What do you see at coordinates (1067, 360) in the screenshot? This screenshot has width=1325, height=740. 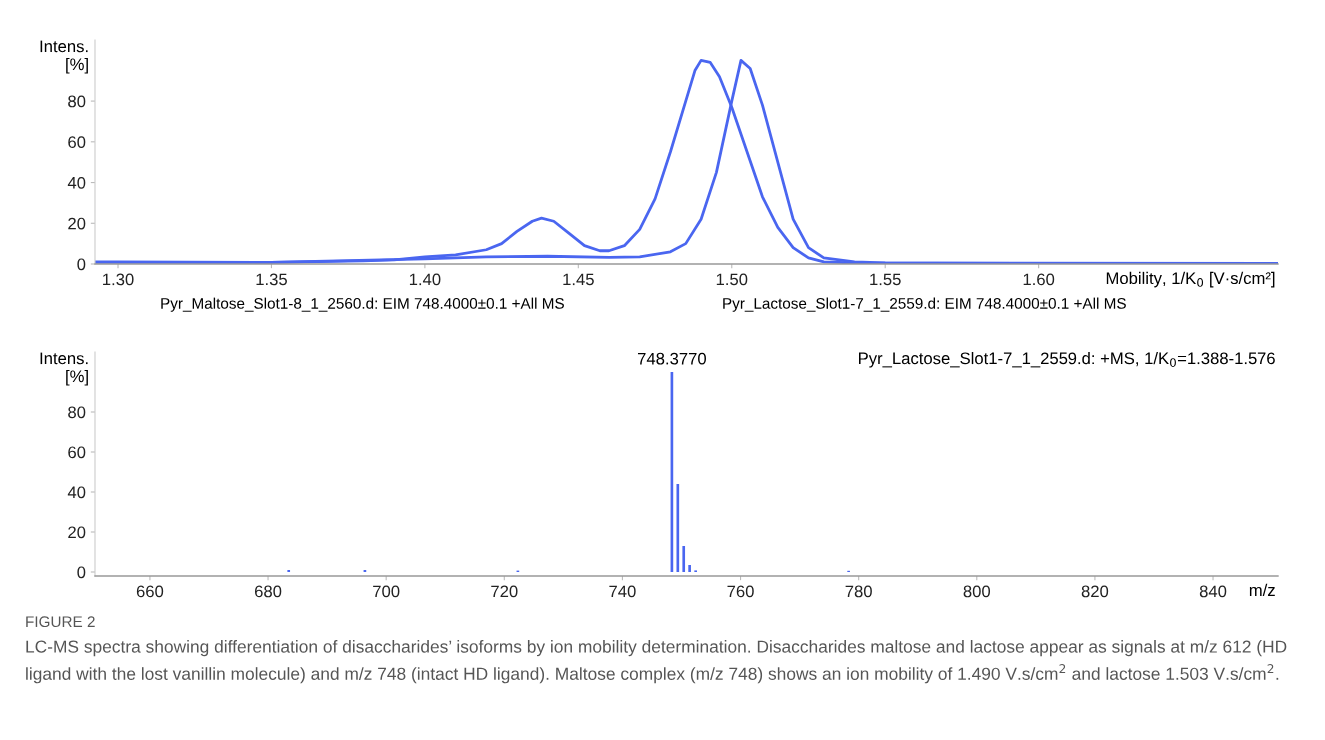 I see `annotation: Pyr_Lactose_Slot1-7_1_2559.d: +MS, 1/K$_{0}$=1.388-1.576` at bounding box center [1067, 360].